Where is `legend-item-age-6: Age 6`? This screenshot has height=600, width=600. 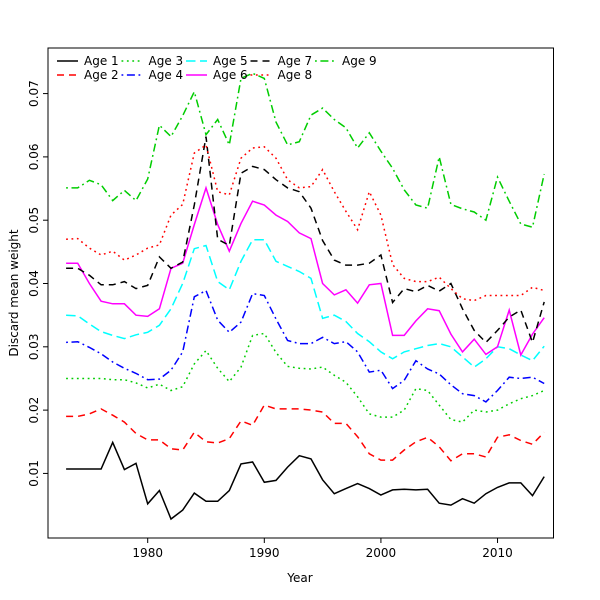 legend-item-age-6: Age 6 is located at coordinates (217, 75).